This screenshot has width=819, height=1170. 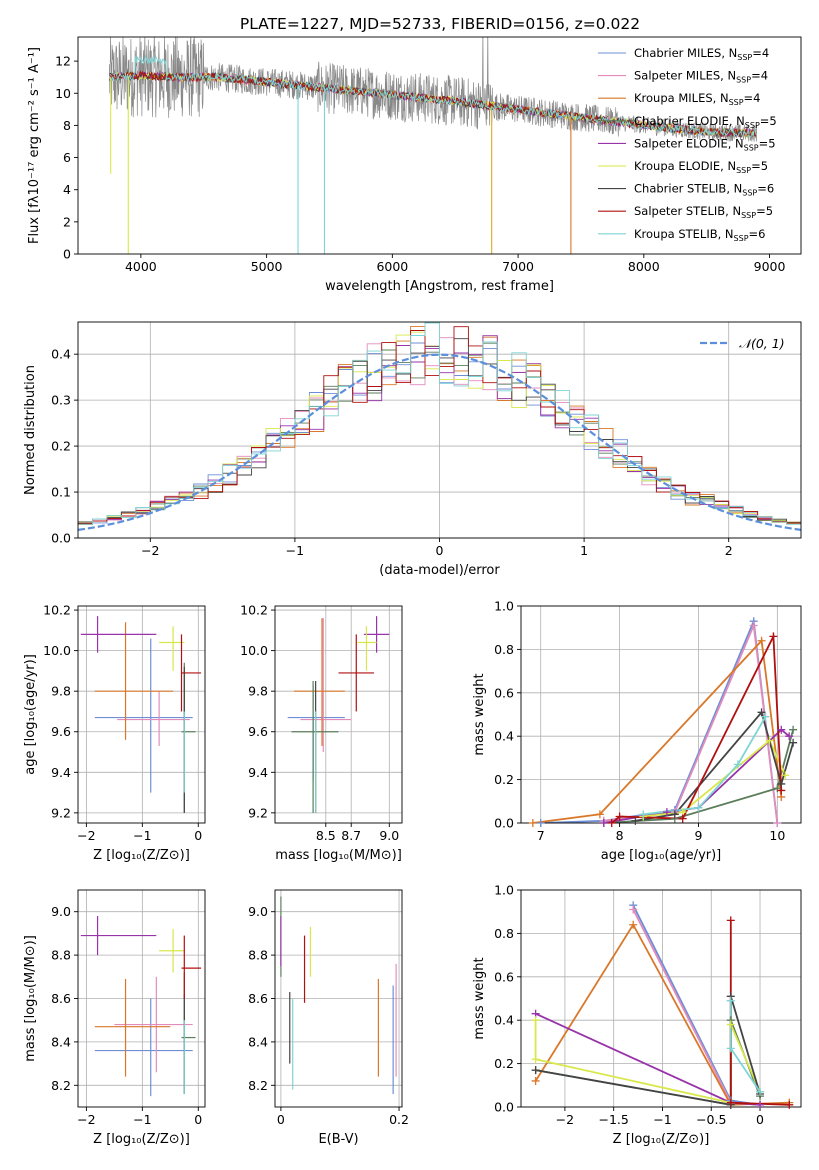 I want to click on y-tick-label: 1.0, so click(x=504, y=890).